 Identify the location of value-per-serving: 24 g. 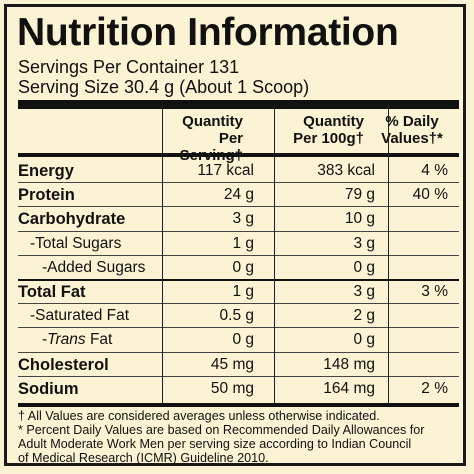
(238, 195).